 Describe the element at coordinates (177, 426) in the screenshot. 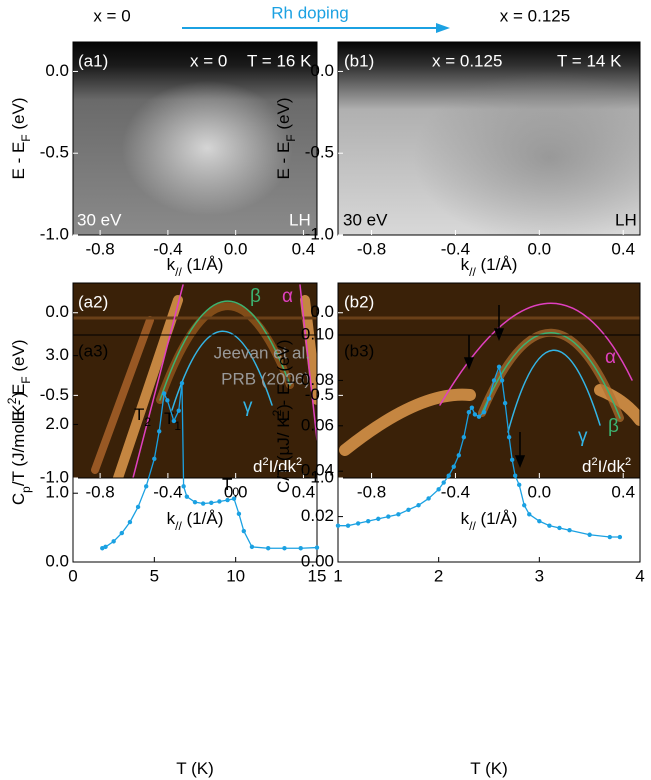

I see `label-part: 1` at that location.